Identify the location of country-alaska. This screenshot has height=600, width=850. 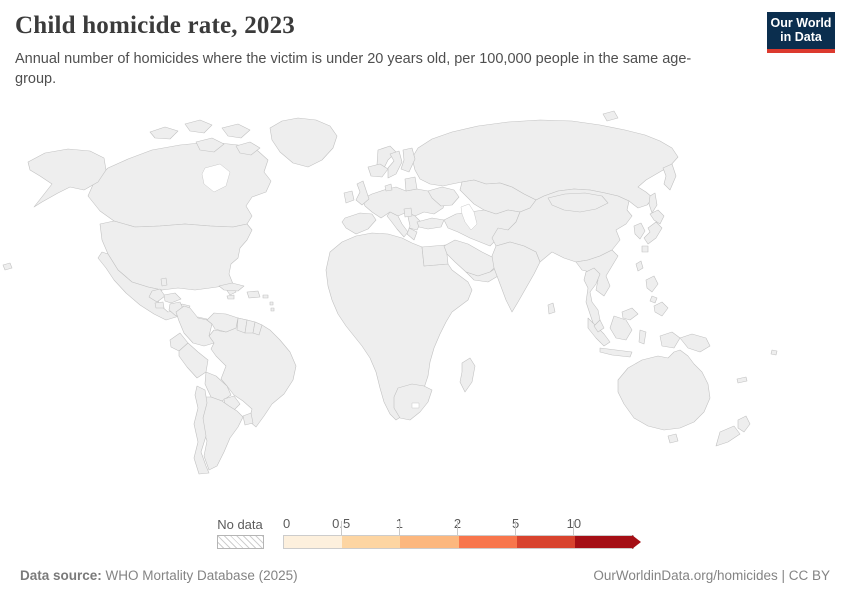
(67, 178).